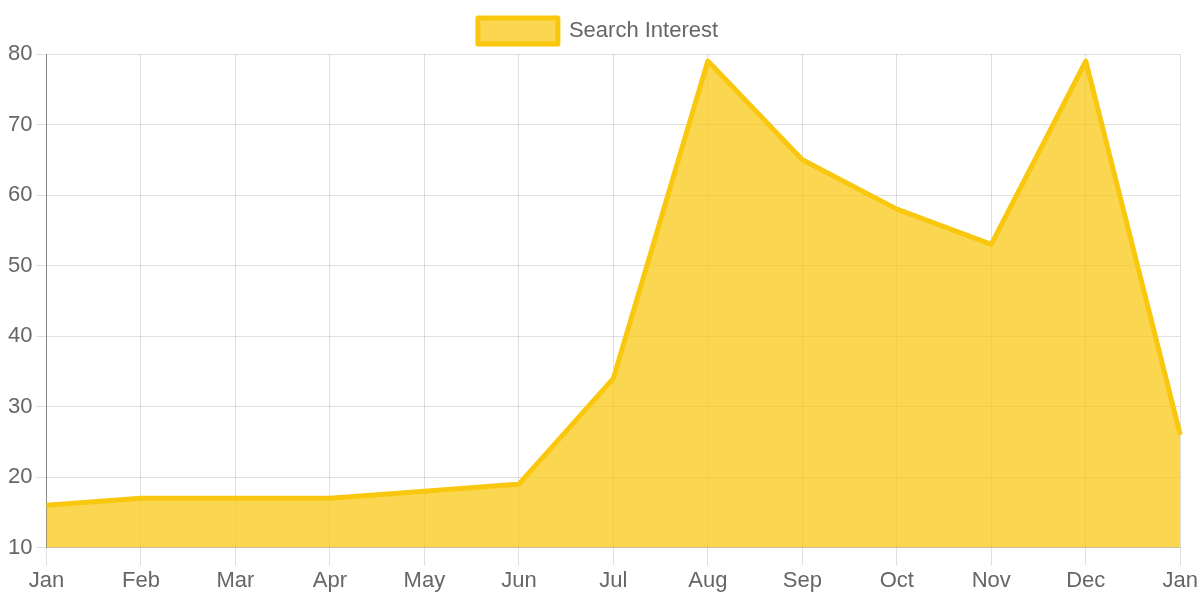  What do you see at coordinates (20, 476) in the screenshot?
I see `y-tick-label: 20` at bounding box center [20, 476].